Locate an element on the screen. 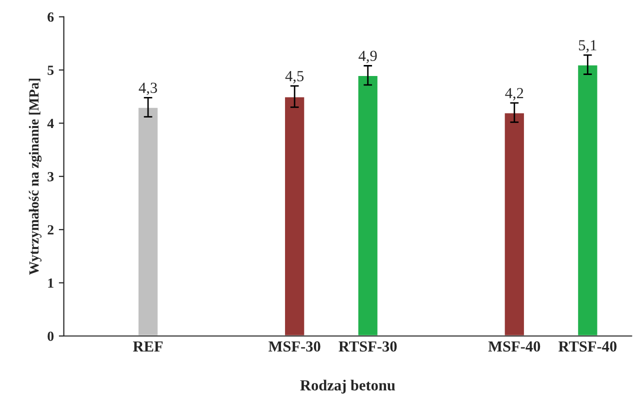  x-tick-label: RTSF-40 is located at coordinates (587, 346).